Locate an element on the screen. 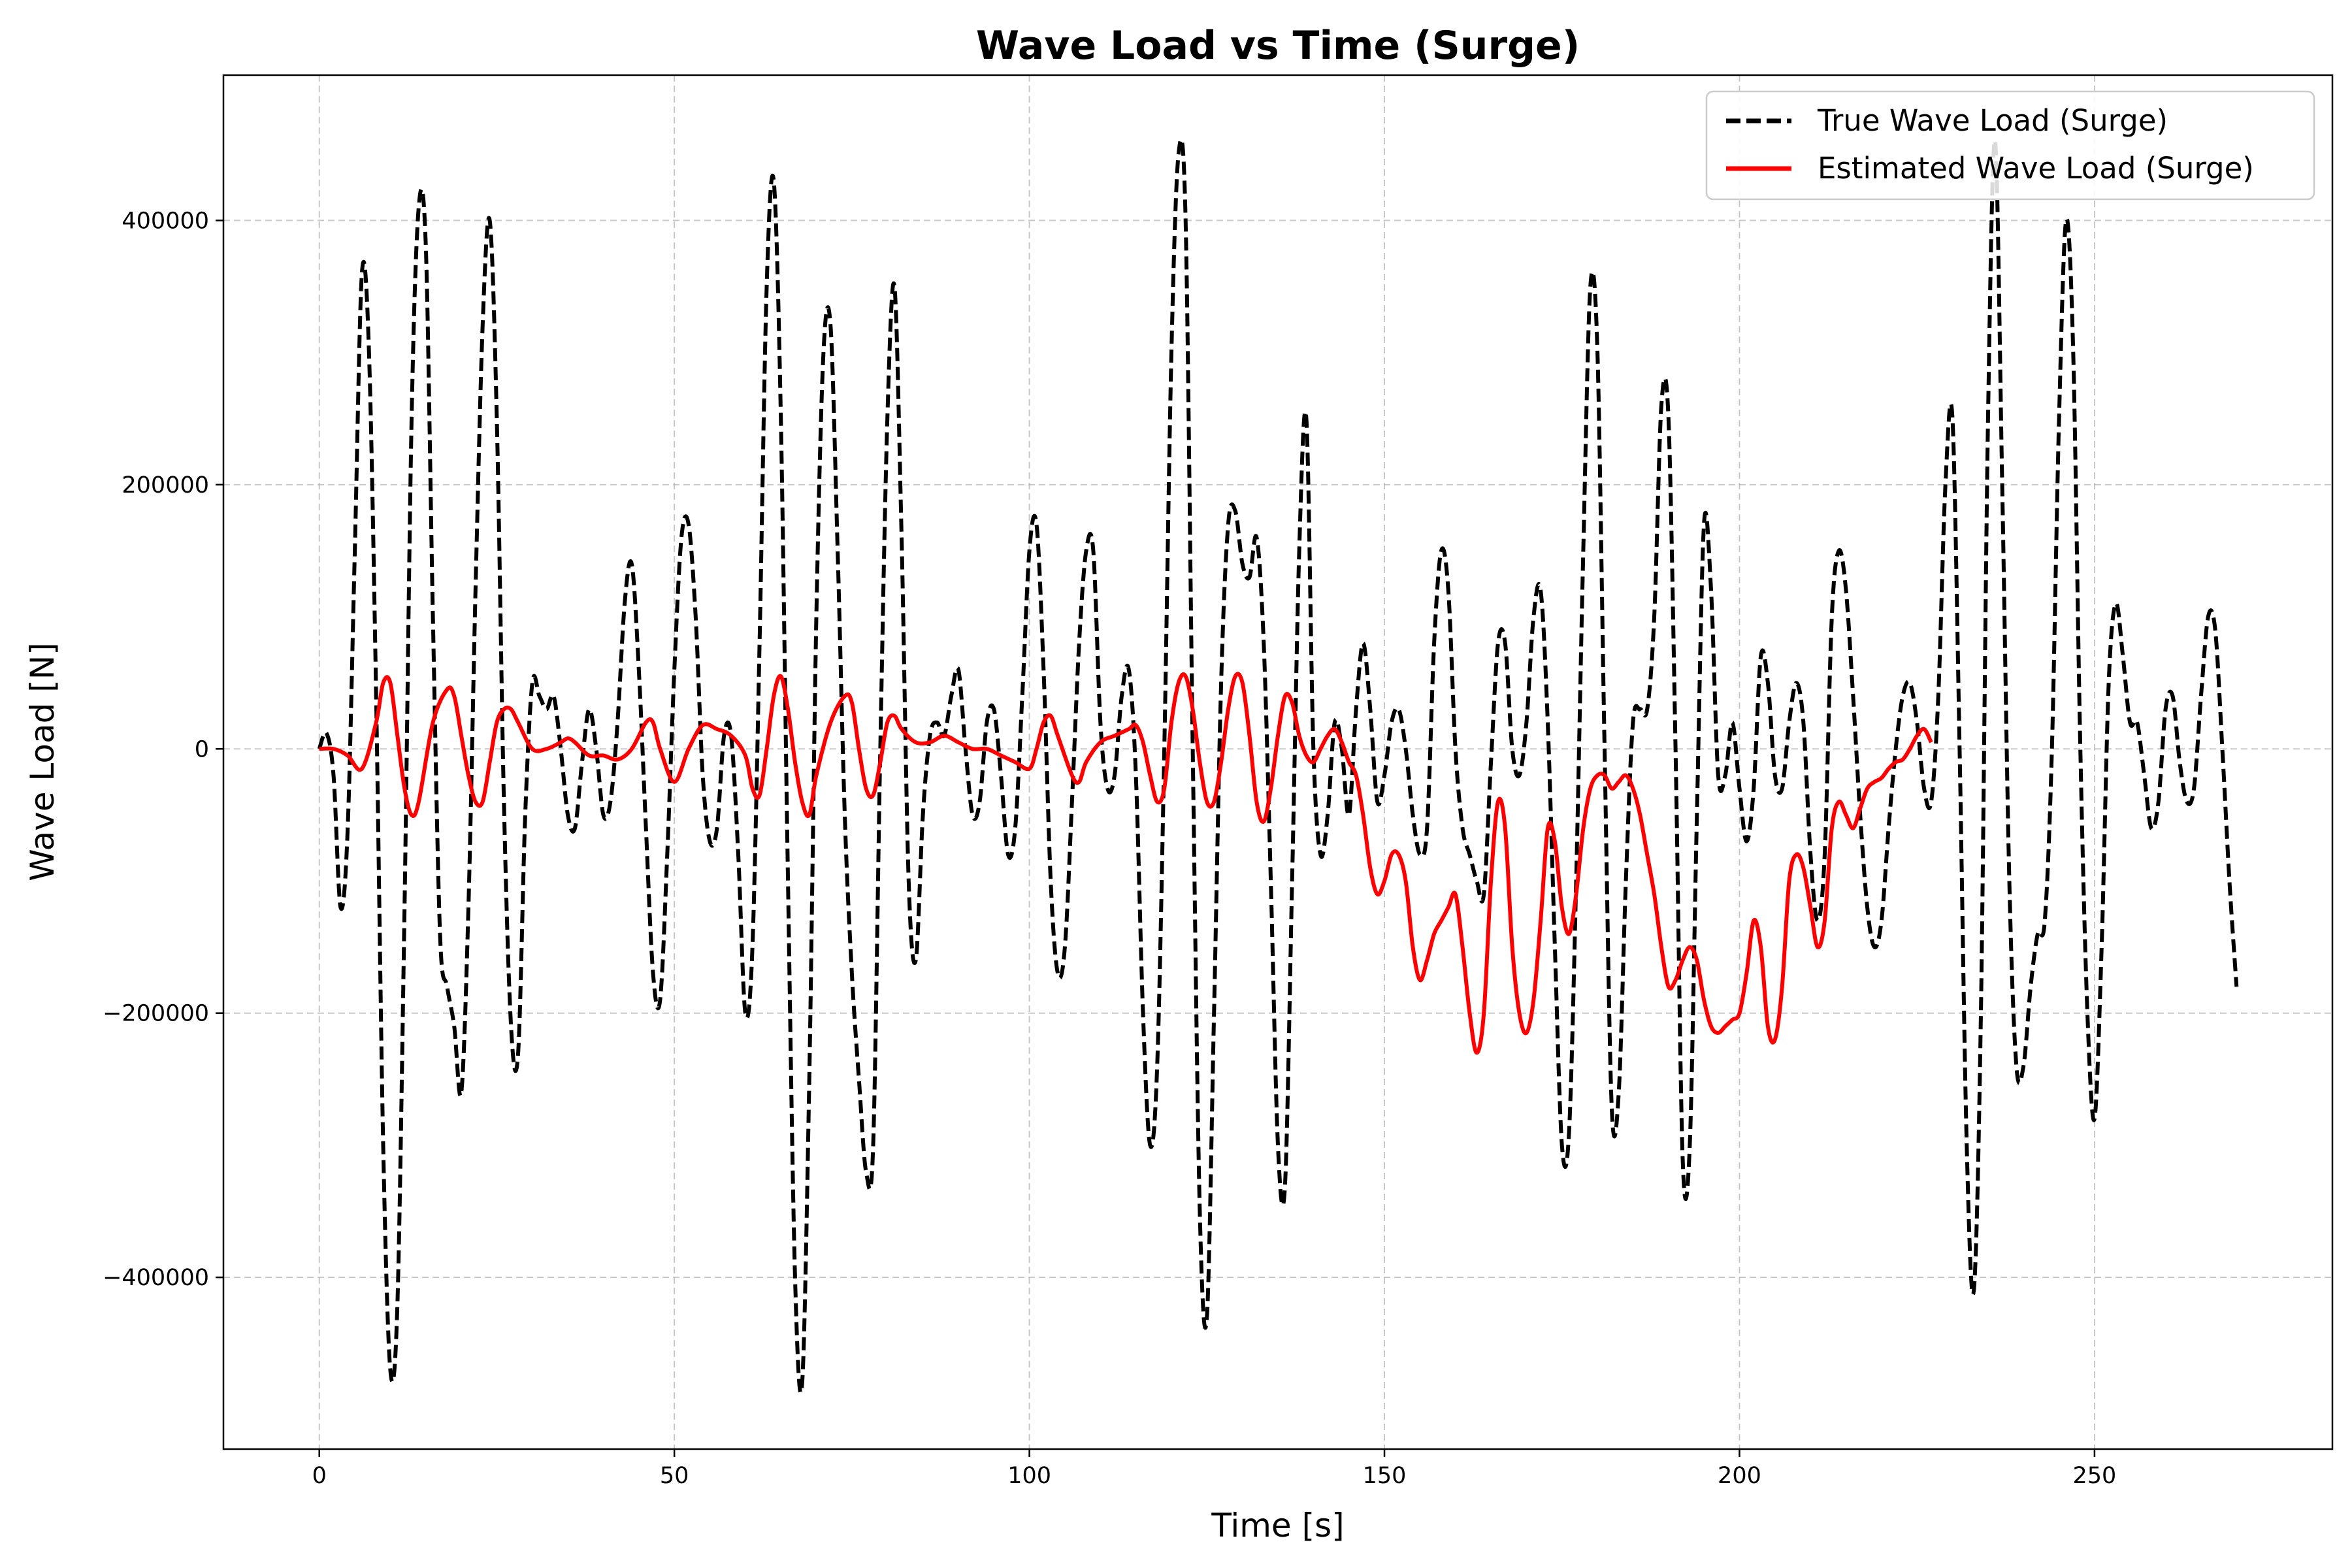 The width and height of the screenshot is (2352, 1568). x-tick-label: 250 is located at coordinates (2094, 1476).